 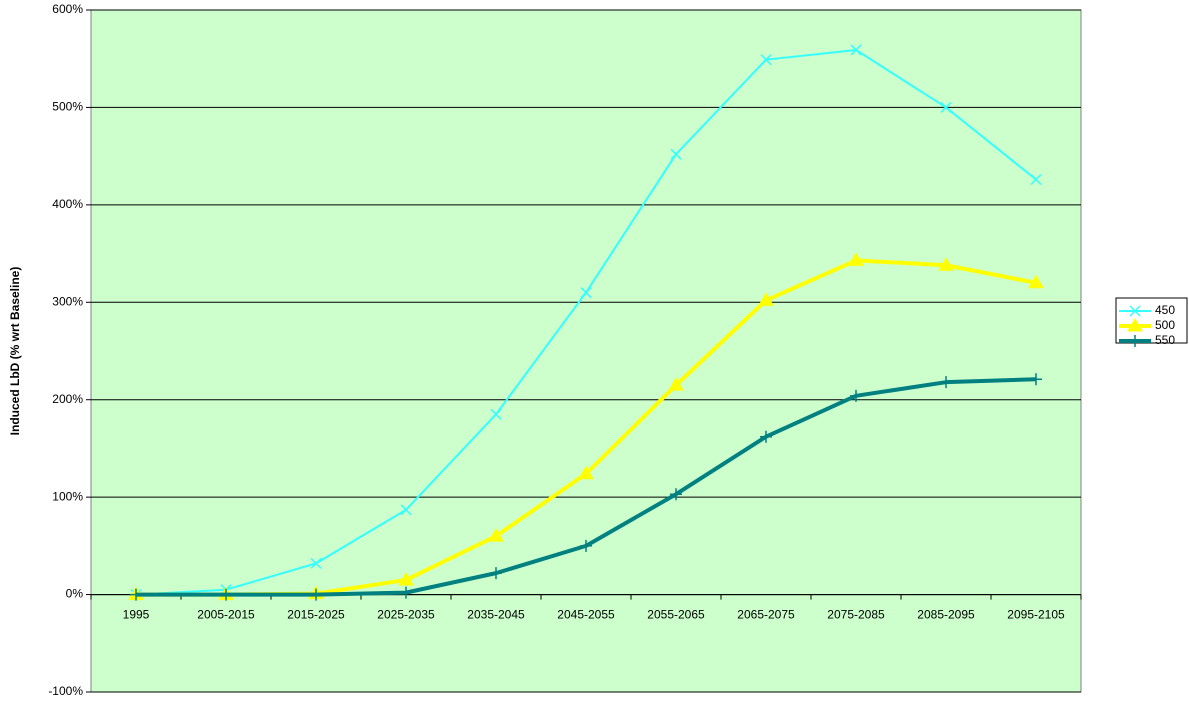 What do you see at coordinates (406, 615) in the screenshot?
I see `x-tick-label: 2025-2035` at bounding box center [406, 615].